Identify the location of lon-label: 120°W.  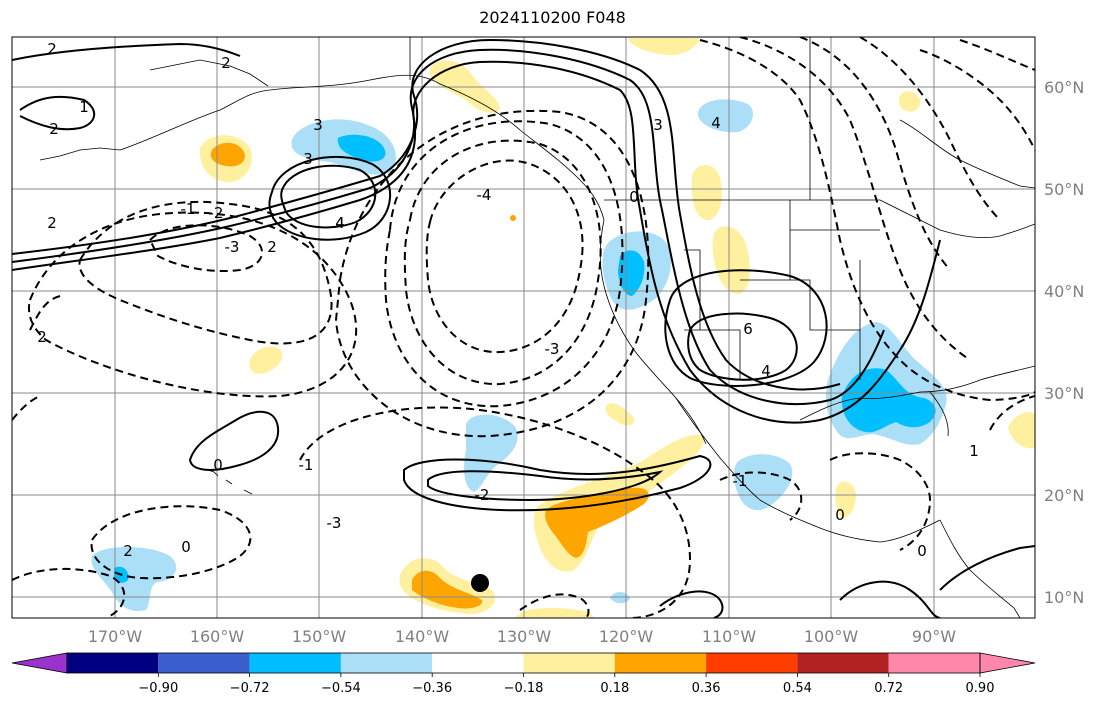
(626, 636).